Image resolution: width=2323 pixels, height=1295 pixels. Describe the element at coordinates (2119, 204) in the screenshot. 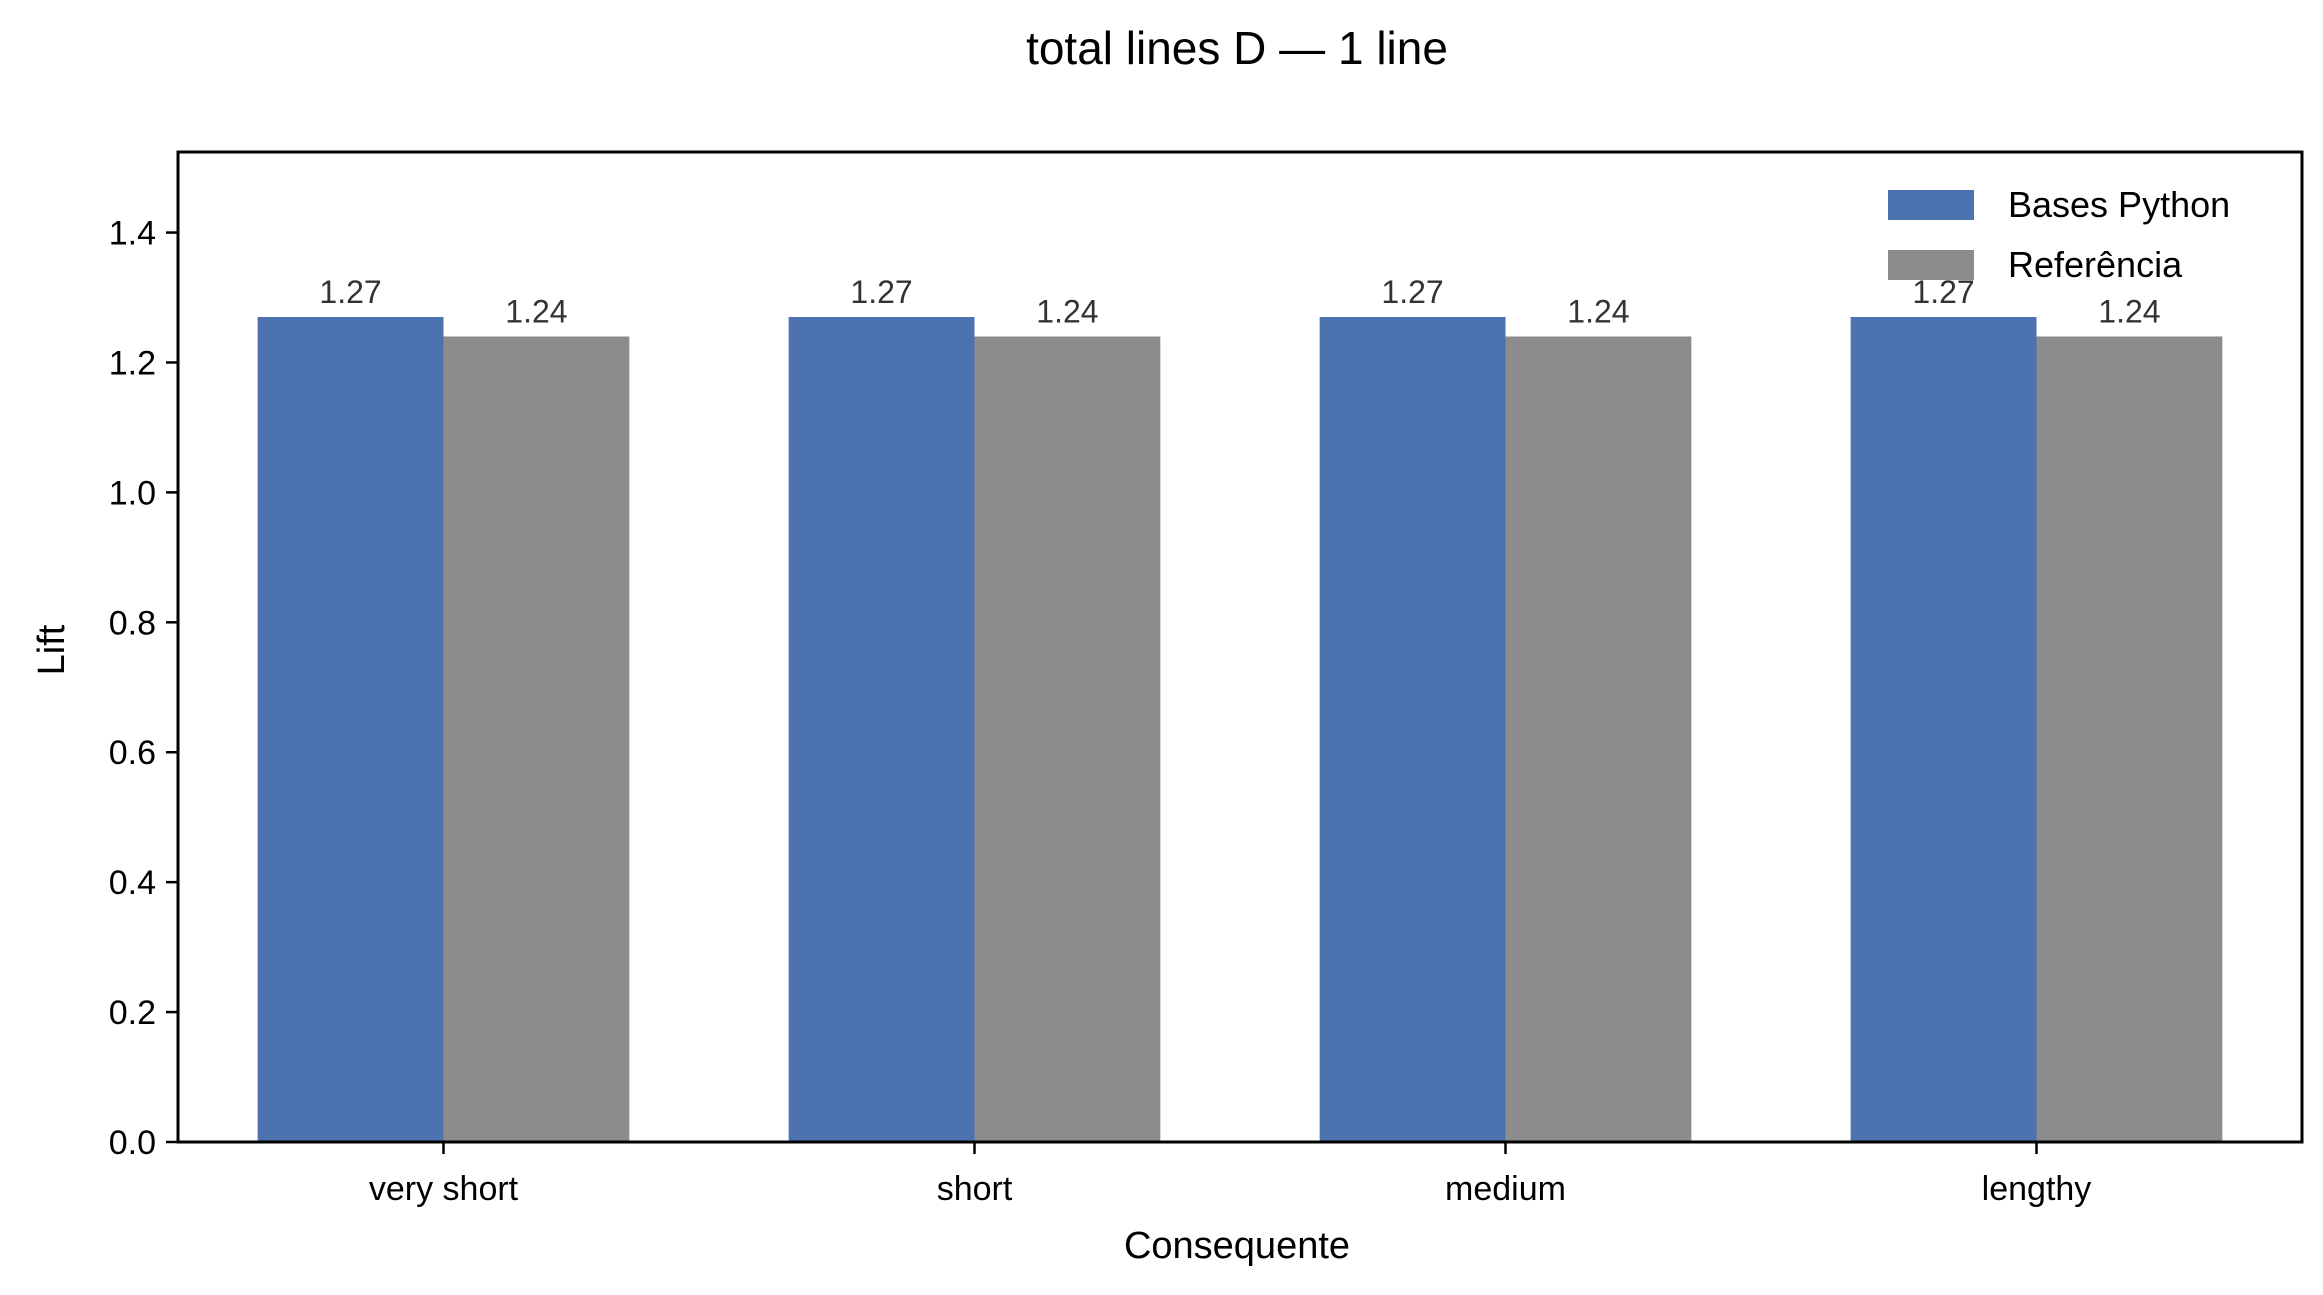

I see `legend-label: Bases Python` at that location.